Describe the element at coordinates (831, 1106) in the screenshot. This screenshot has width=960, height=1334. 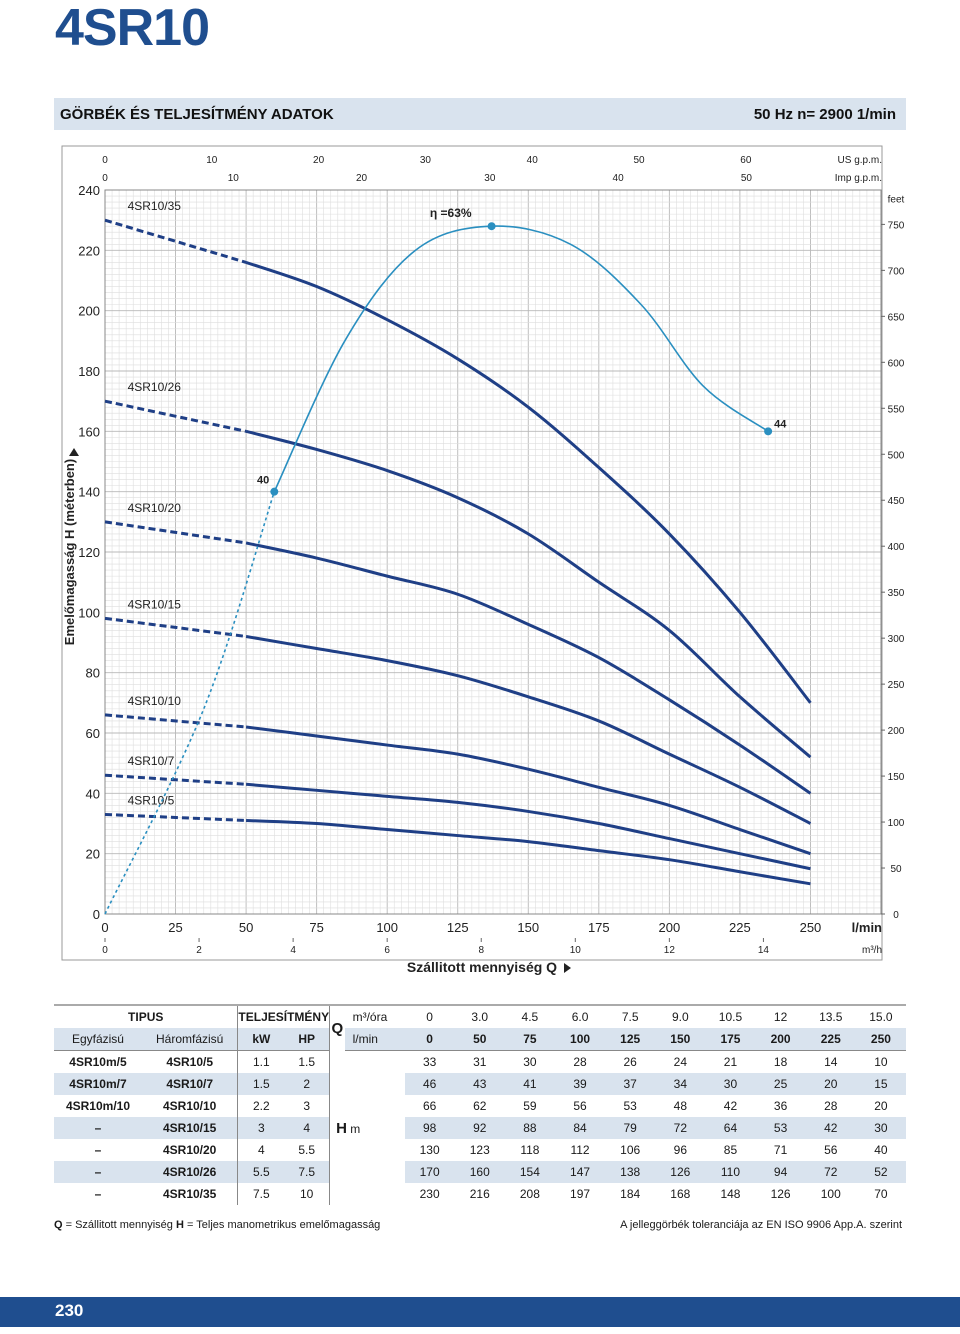
I see `head-value: 28` at that location.